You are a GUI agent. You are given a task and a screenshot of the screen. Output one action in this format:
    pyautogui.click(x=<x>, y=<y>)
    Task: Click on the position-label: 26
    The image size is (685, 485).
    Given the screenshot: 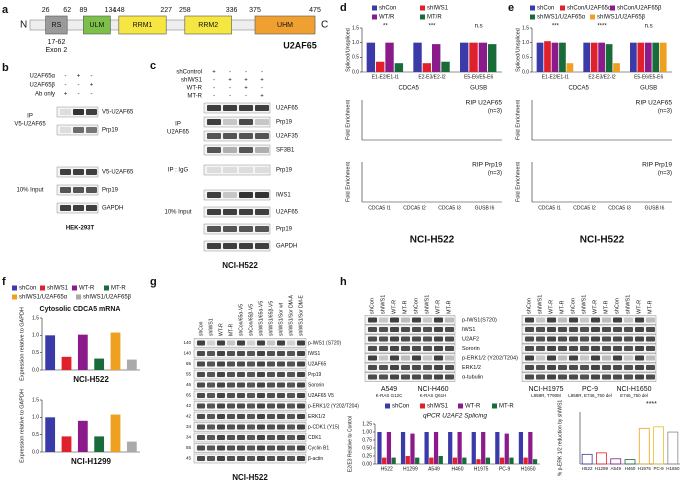 What is the action you would take?
    pyautogui.click(x=46, y=10)
    